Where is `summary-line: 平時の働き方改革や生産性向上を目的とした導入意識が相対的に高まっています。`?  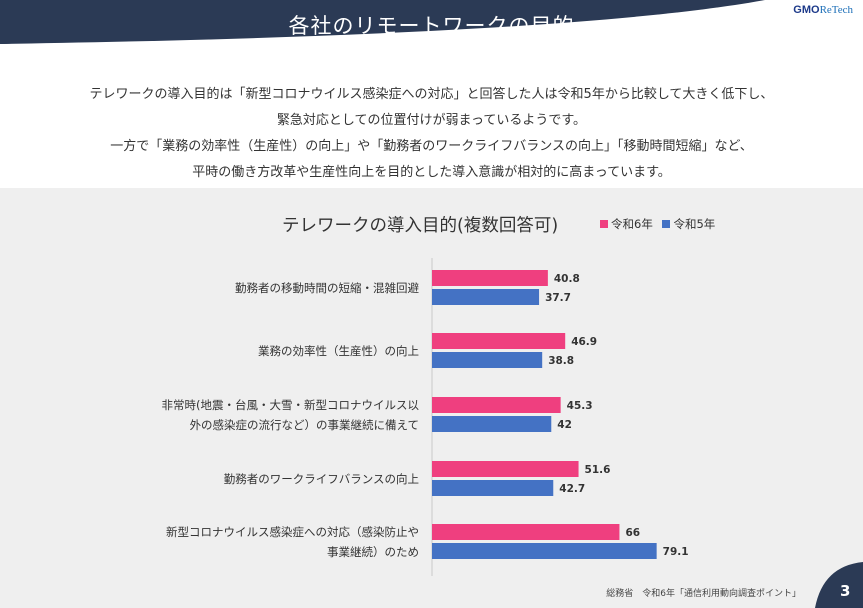 summary-line: 平時の働き方改革や生産性向上を目的とした導入意識が相対的に高まっています。 is located at coordinates (431, 172).